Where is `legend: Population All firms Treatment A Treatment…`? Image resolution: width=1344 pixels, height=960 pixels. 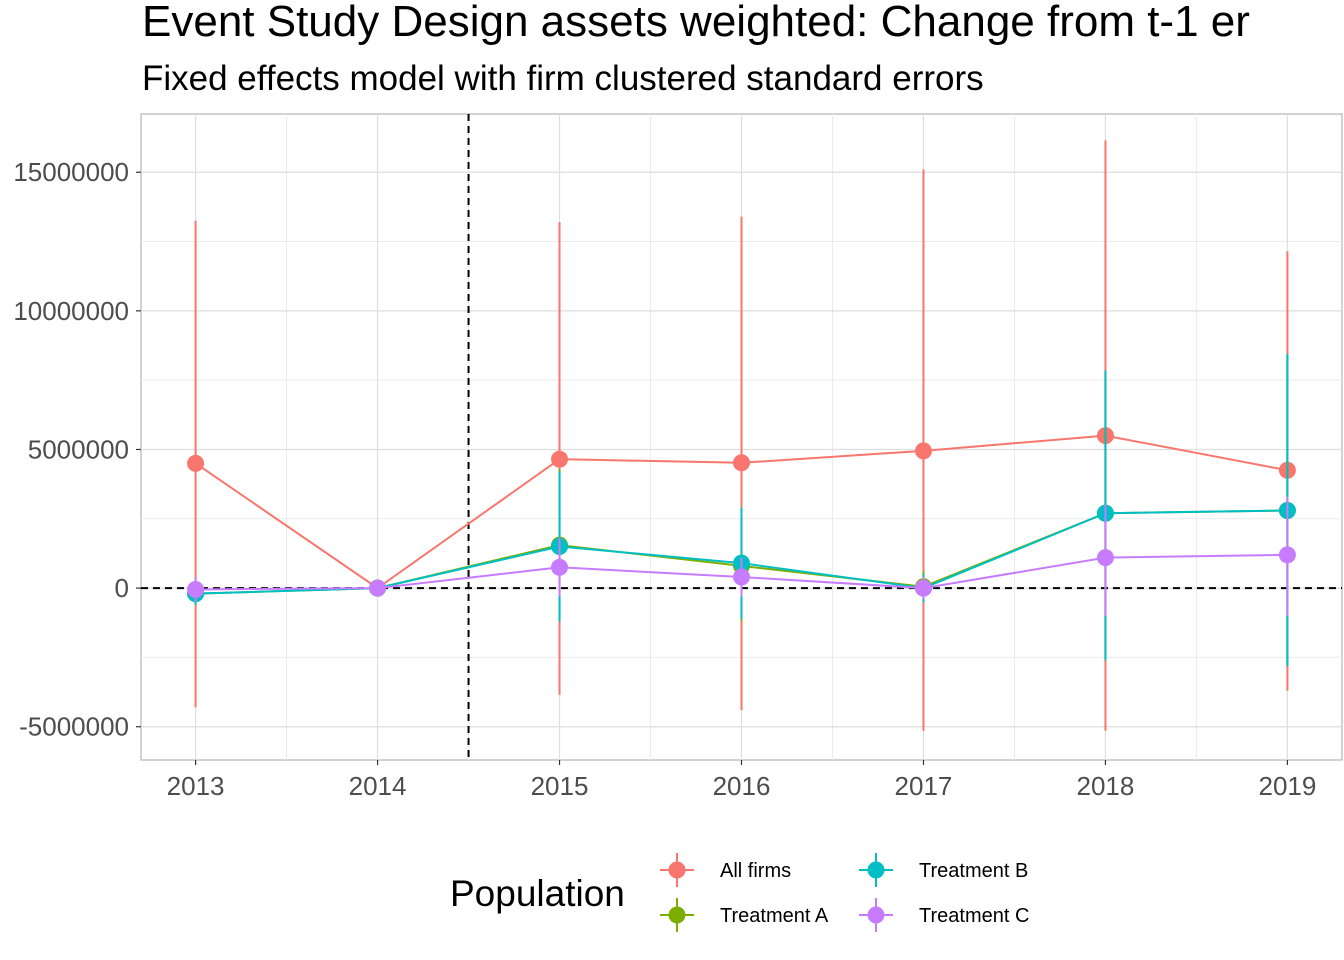
legend: Population All firms Treatment A Treatment… is located at coordinates (739, 892).